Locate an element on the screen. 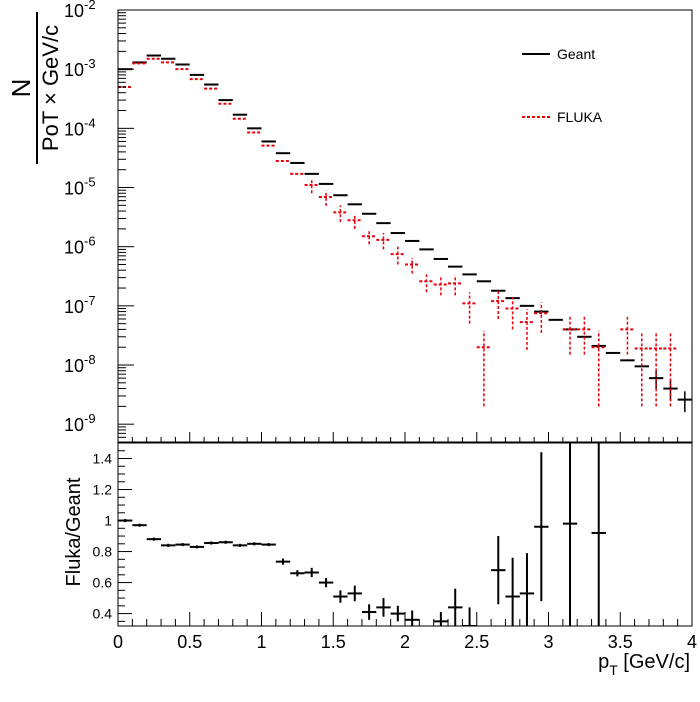 This screenshot has height=702, width=700. y-title-numerator: N is located at coordinates (21, 88).